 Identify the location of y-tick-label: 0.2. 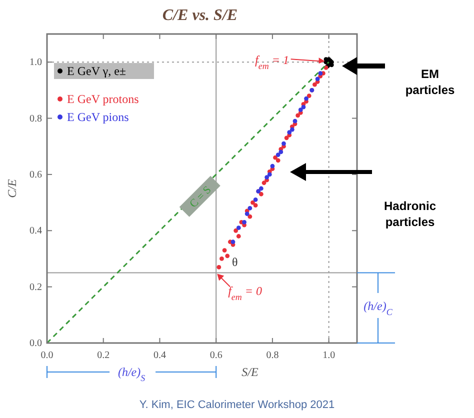
(36, 287).